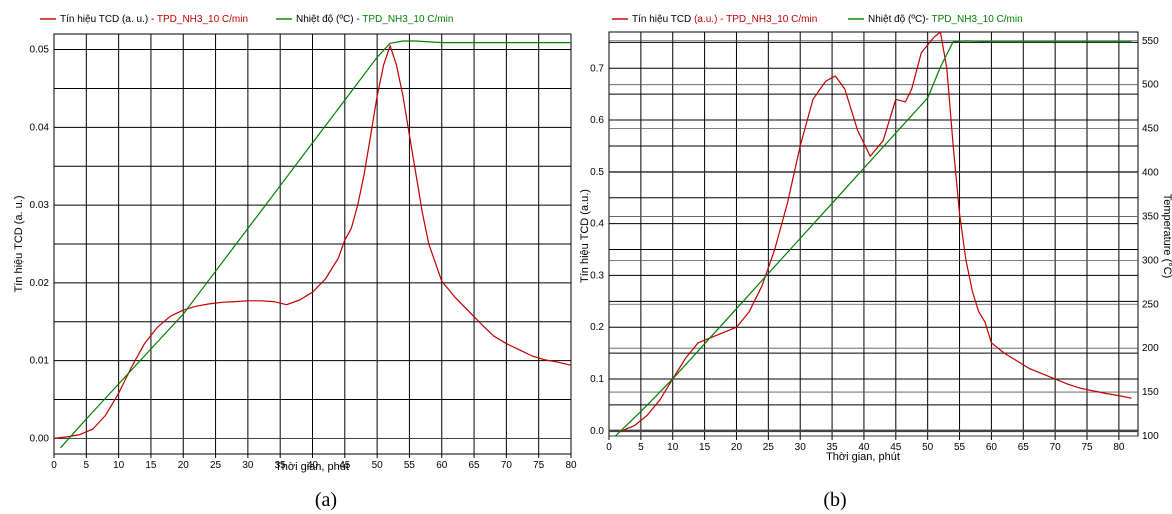 The height and width of the screenshot is (514, 1172). I want to click on b-y-tick-label: 0.3, so click(597, 275).